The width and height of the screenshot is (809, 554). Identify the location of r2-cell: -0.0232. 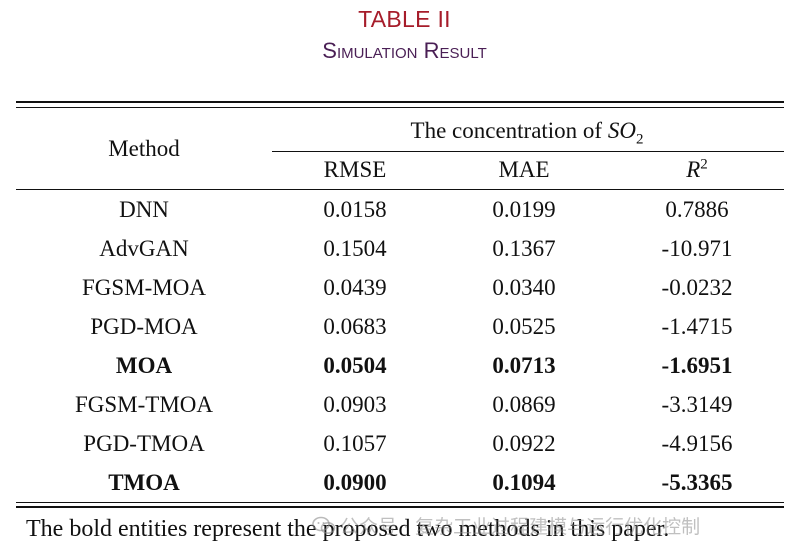
(697, 287).